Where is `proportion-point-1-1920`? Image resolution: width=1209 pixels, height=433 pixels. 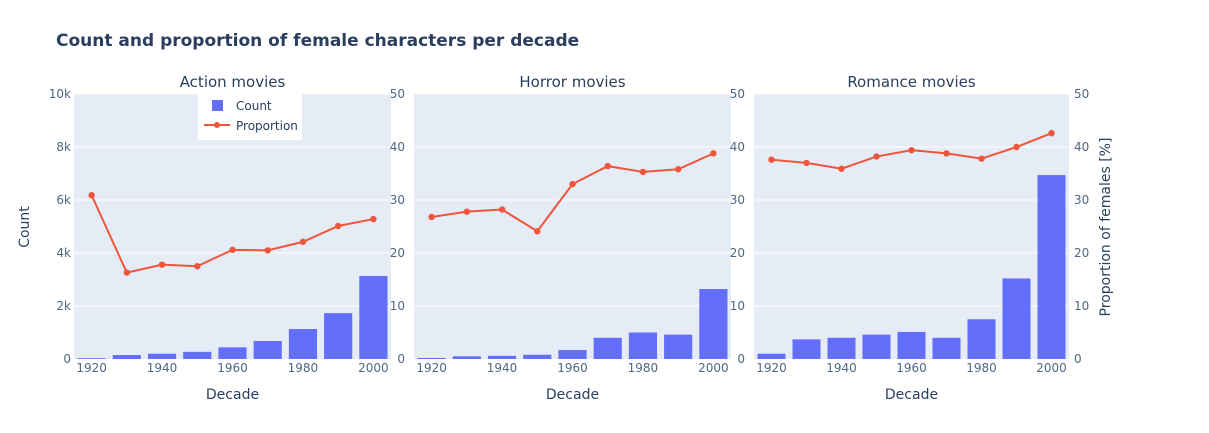 proportion-point-1-1920 is located at coordinates (431, 217).